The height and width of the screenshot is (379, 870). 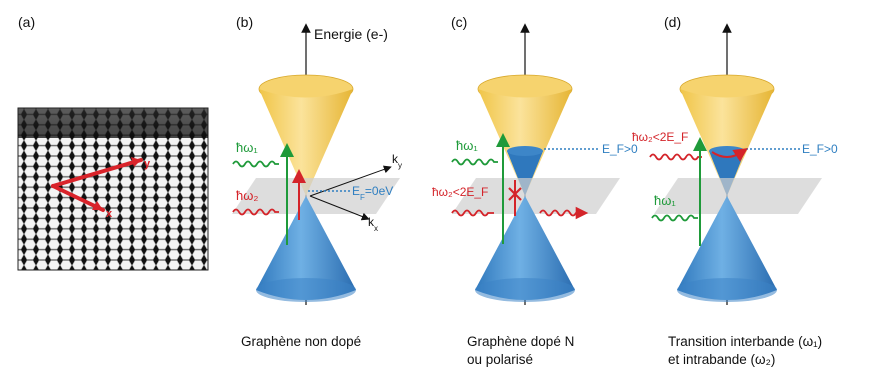 What do you see at coordinates (459, 22) in the screenshot?
I see `panel-c-letter: (c)` at bounding box center [459, 22].